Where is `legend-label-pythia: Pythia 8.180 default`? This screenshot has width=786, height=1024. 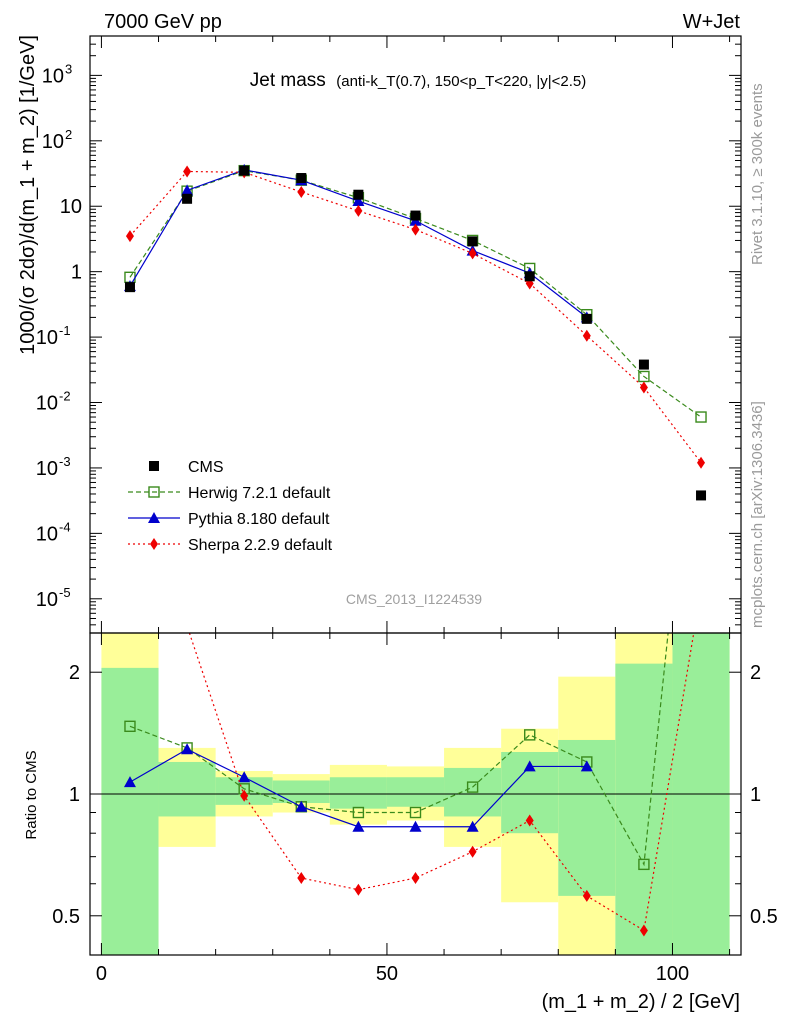
legend-label-pythia: Pythia 8.180 default is located at coordinates (259, 519).